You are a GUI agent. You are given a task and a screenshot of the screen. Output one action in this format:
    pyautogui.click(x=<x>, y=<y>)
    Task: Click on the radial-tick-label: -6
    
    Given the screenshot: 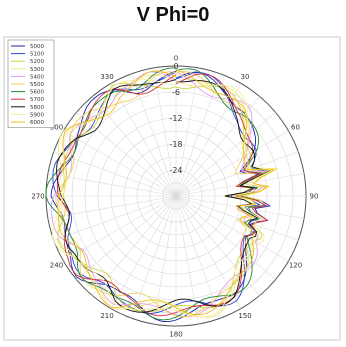 What is the action you would take?
    pyautogui.click(x=176, y=92)
    